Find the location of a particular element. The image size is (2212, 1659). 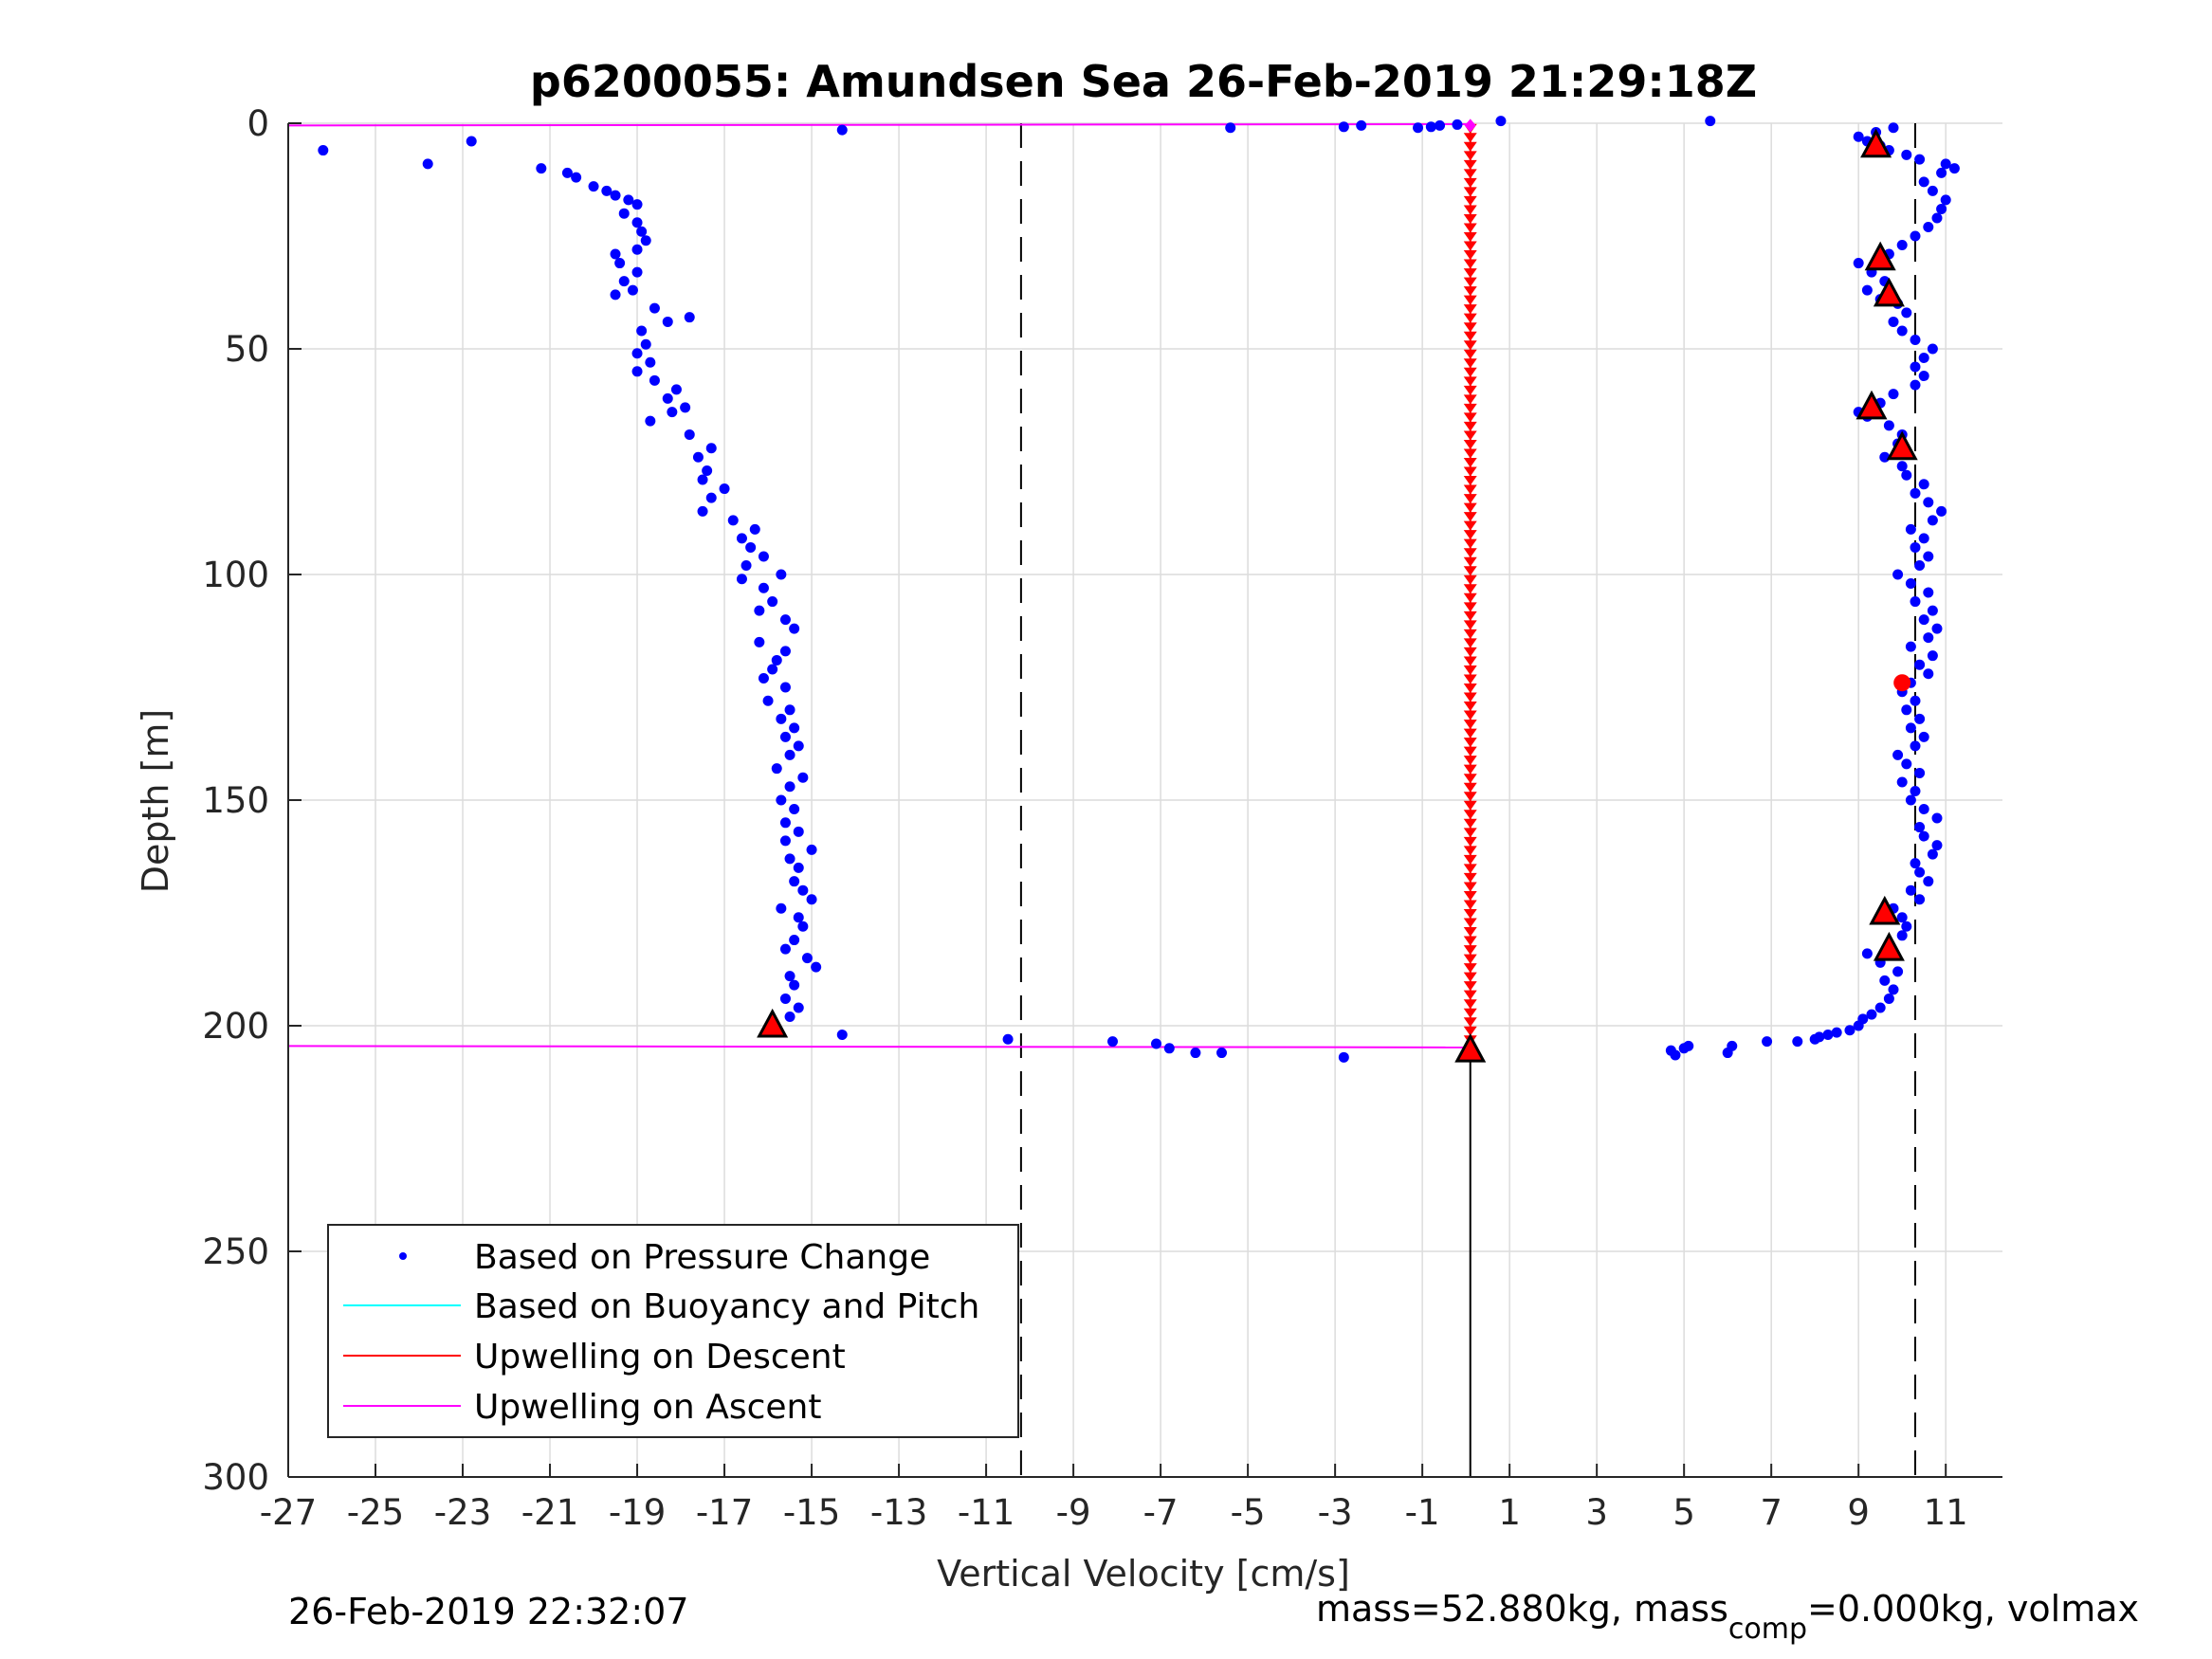

x-tick-label-9: -9 is located at coordinates (1073, 1512).